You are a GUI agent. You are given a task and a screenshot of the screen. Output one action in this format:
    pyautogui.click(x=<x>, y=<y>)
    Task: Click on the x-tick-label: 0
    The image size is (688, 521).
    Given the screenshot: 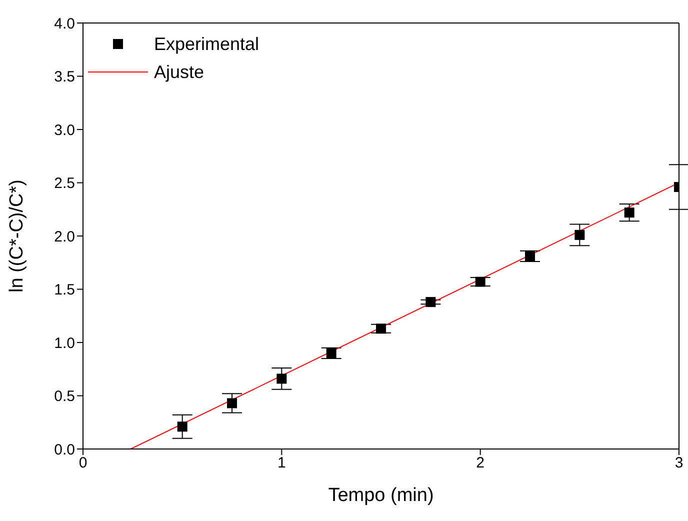 What is the action you would take?
    pyautogui.click(x=83, y=463)
    